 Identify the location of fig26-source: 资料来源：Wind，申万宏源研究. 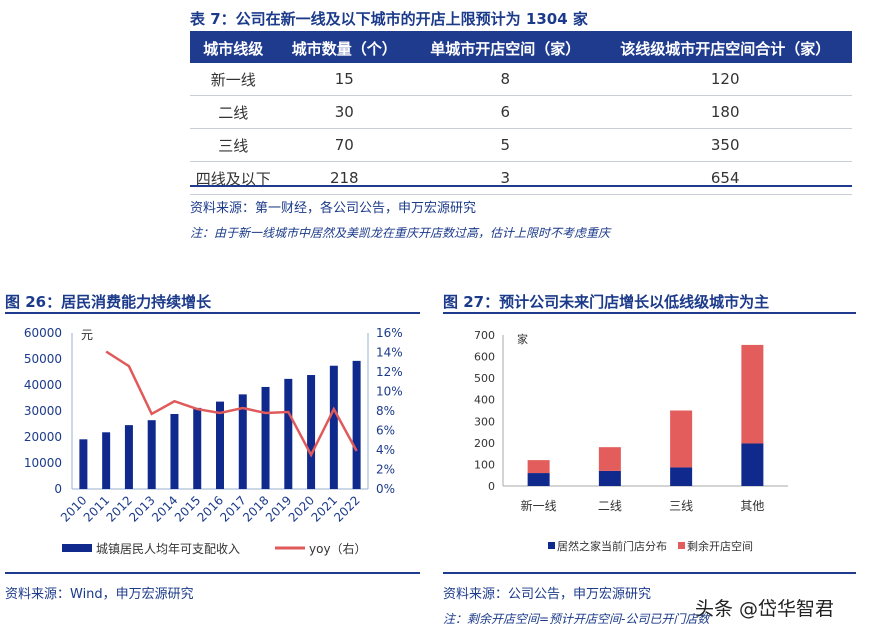
(99, 594).